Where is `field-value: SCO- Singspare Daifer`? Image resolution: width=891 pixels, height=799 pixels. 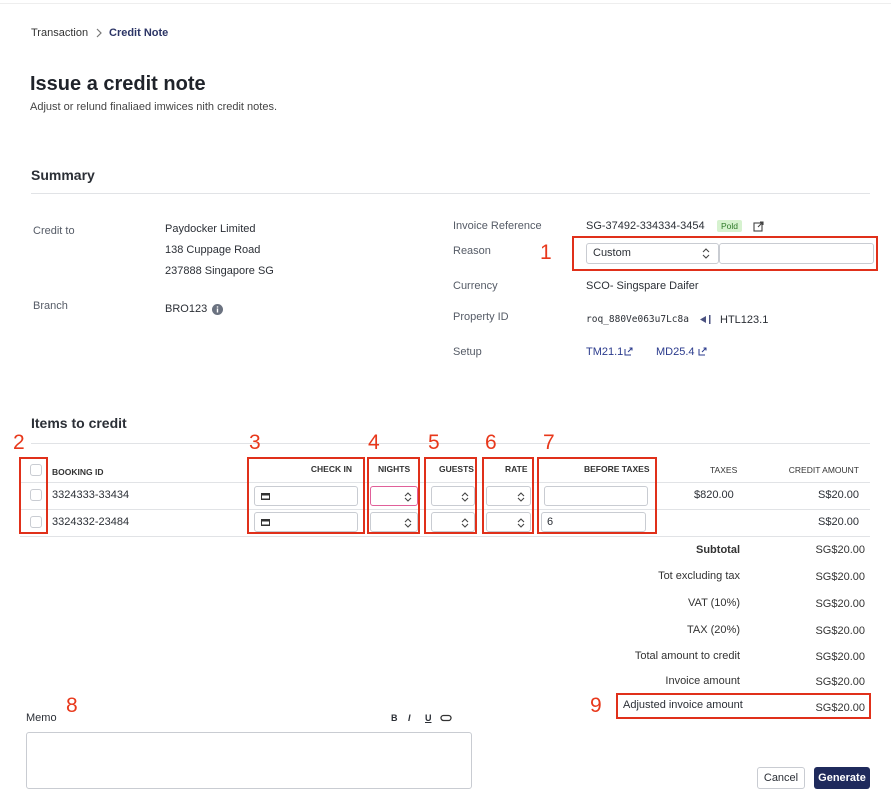
field-value: SCO- Singspare Daifer is located at coordinates (642, 286).